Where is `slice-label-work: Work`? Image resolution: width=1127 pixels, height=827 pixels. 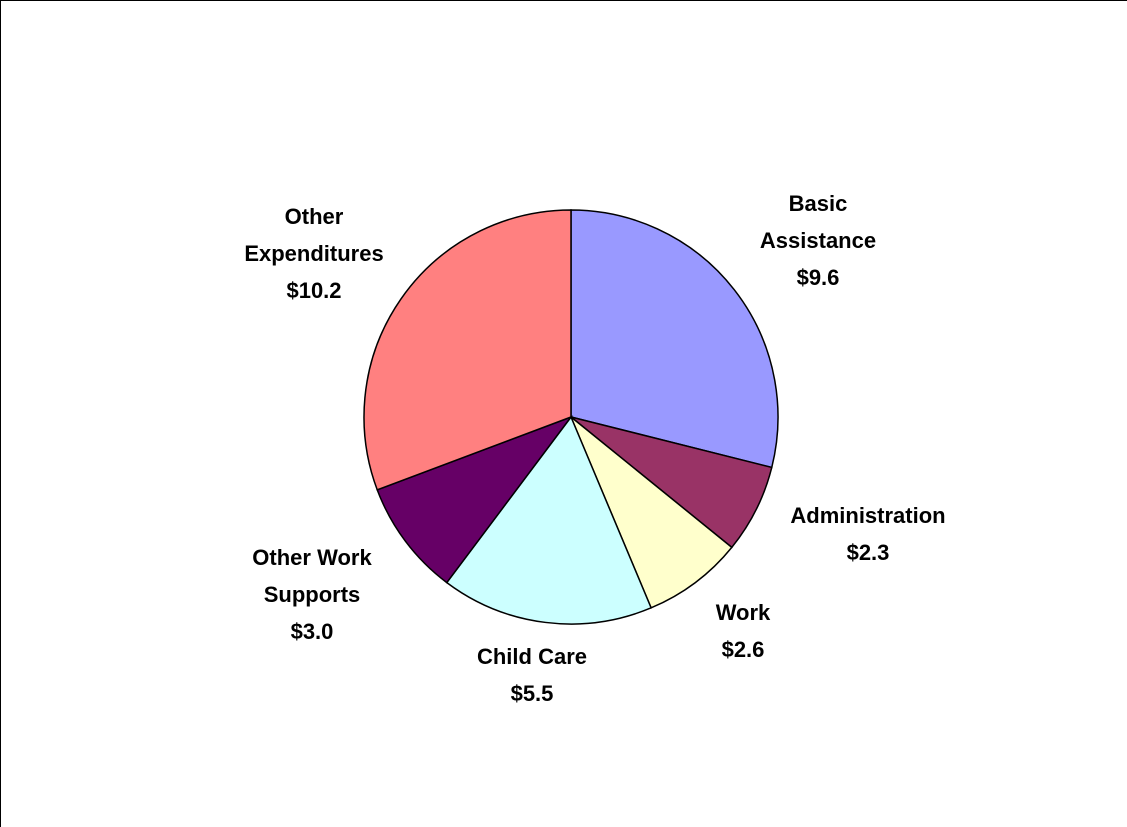 slice-label-work: Work is located at coordinates (743, 612).